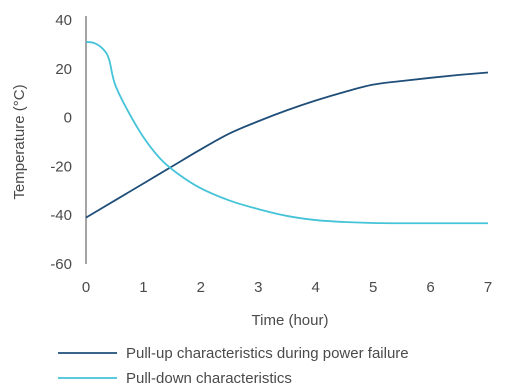 This screenshot has height=389, width=516. Describe the element at coordinates (287, 287) in the screenshot. I see `x-tick-labels: 0 1 2 3 4 5 6 7` at that location.